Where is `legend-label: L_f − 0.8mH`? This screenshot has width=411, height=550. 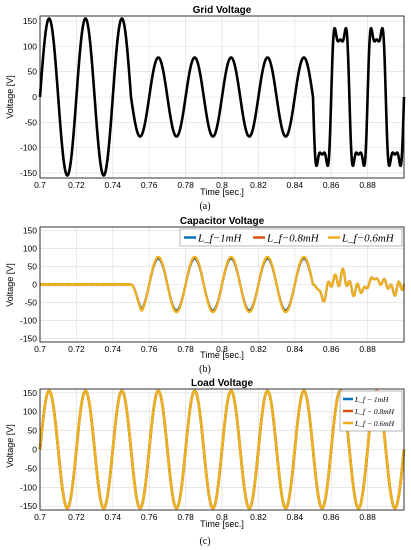
legend-label: L_f − 0.8mH is located at coordinates (374, 411).